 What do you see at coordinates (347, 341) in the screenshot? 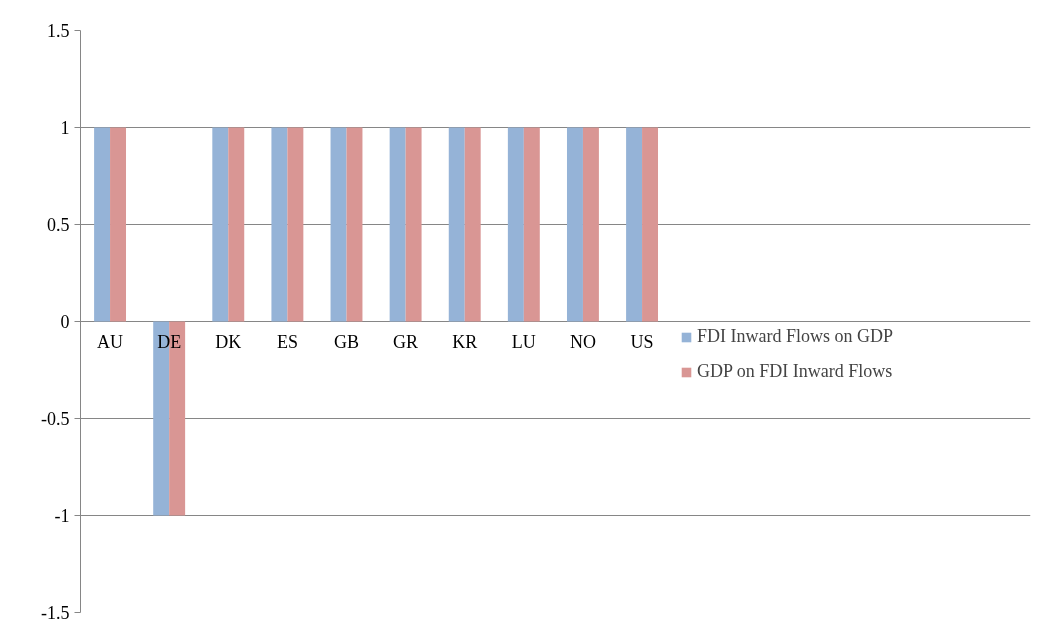
I see `x-tick-label: GB` at bounding box center [347, 341].